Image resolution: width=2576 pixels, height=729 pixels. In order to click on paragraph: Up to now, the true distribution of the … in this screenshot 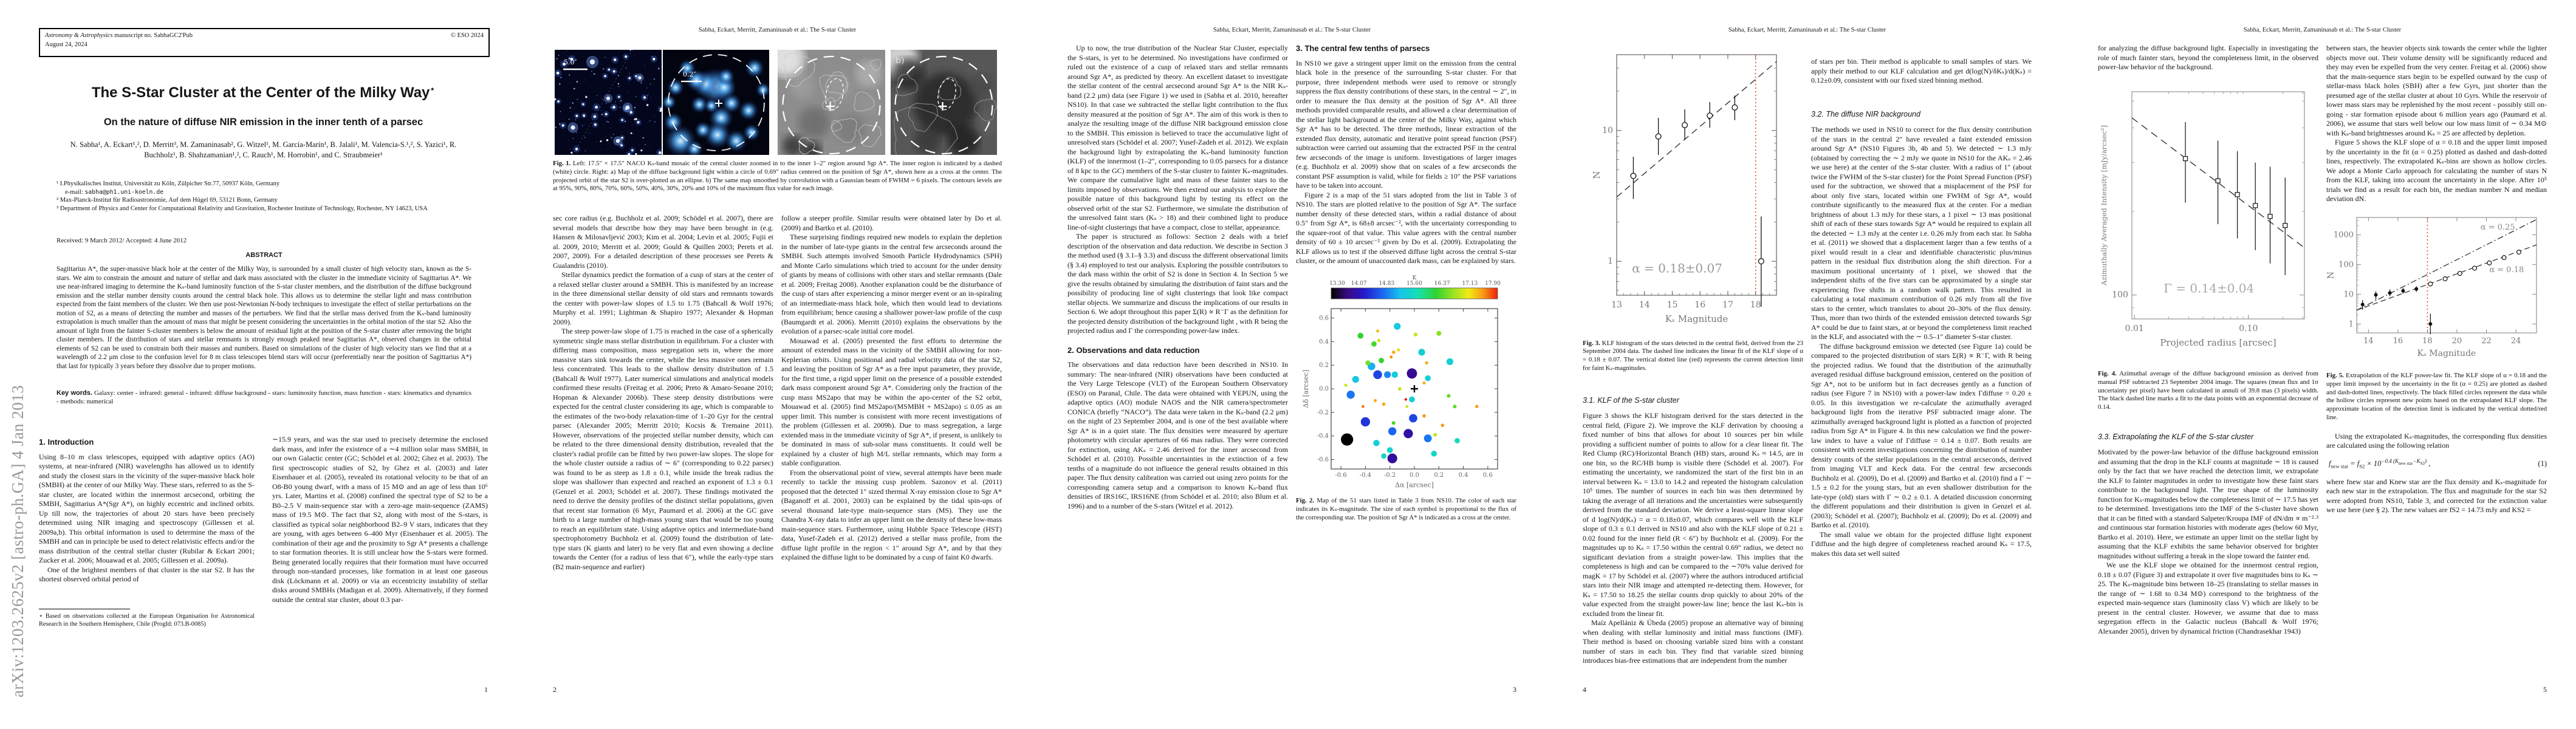, I will do `click(1177, 137)`.